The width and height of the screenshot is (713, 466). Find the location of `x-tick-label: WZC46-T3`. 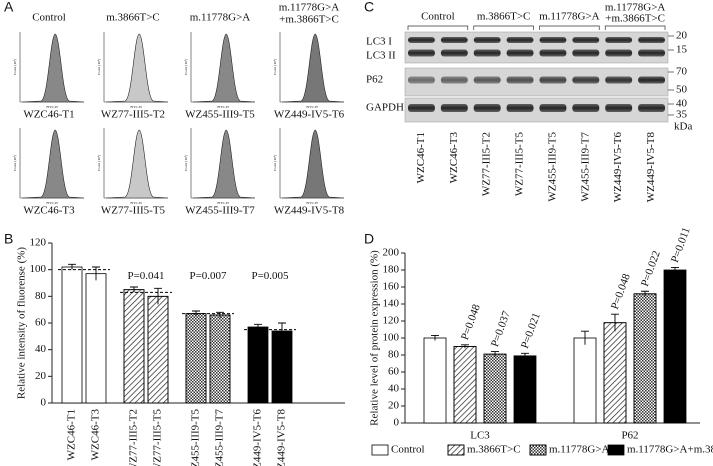

x-tick-label: WZC46-T3 is located at coordinates (96, 435).